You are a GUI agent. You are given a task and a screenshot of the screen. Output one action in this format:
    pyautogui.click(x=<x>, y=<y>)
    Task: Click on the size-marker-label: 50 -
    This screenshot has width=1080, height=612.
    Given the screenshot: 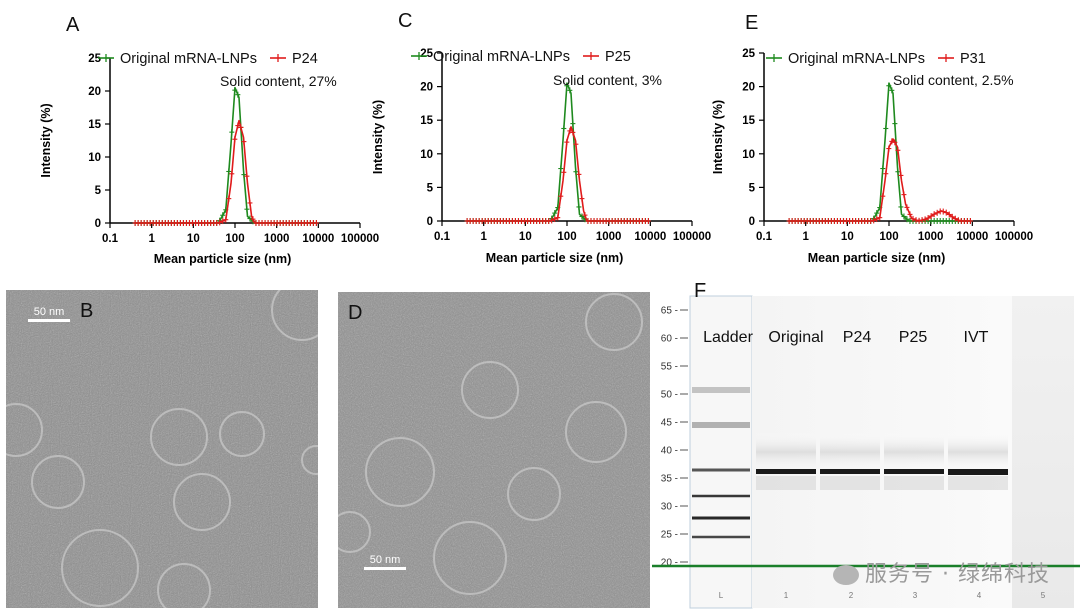 What is the action you would take?
    pyautogui.click(x=669, y=395)
    